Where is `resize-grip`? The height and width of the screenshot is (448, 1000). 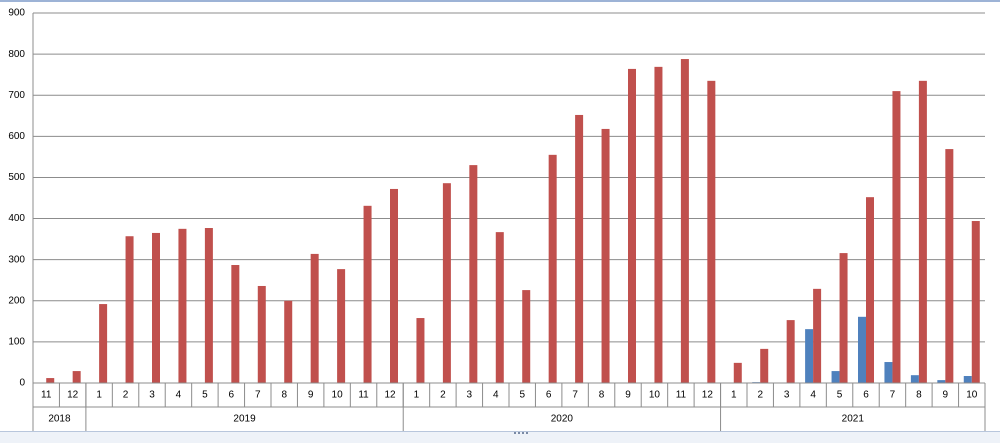
resize-grip is located at coordinates (521, 433).